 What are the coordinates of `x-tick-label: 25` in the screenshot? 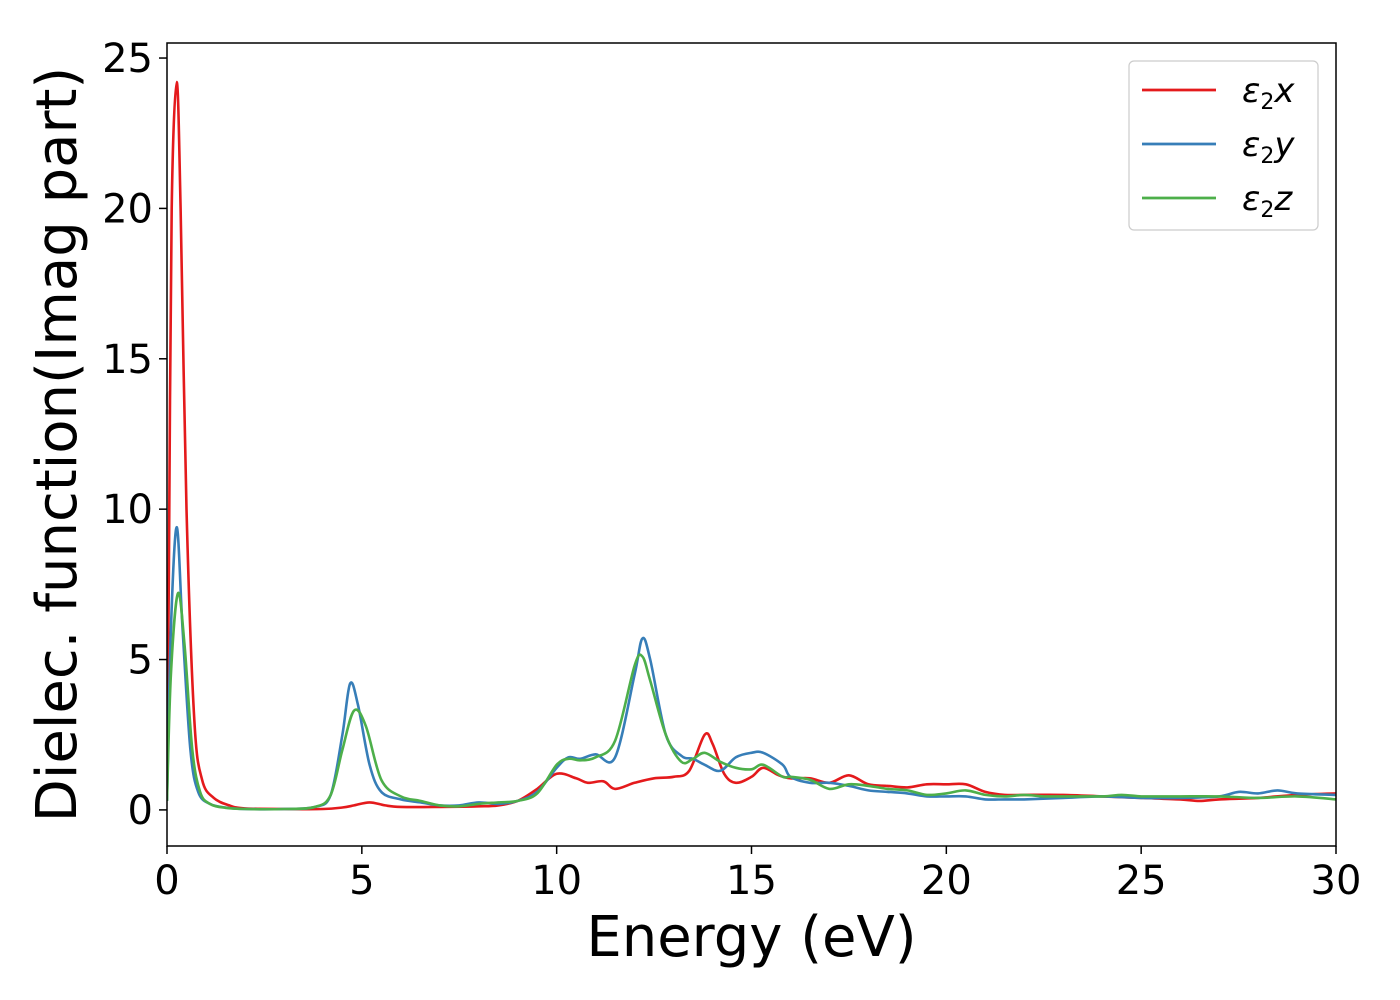 It's located at (1141, 881).